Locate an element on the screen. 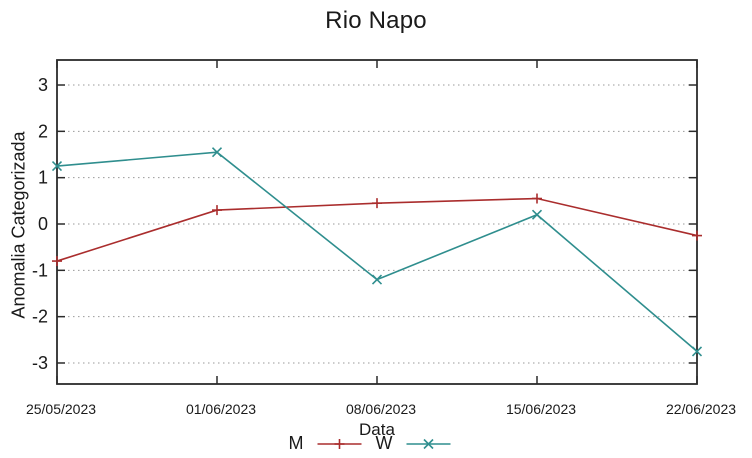  legend-label-m: M is located at coordinates (296, 443).